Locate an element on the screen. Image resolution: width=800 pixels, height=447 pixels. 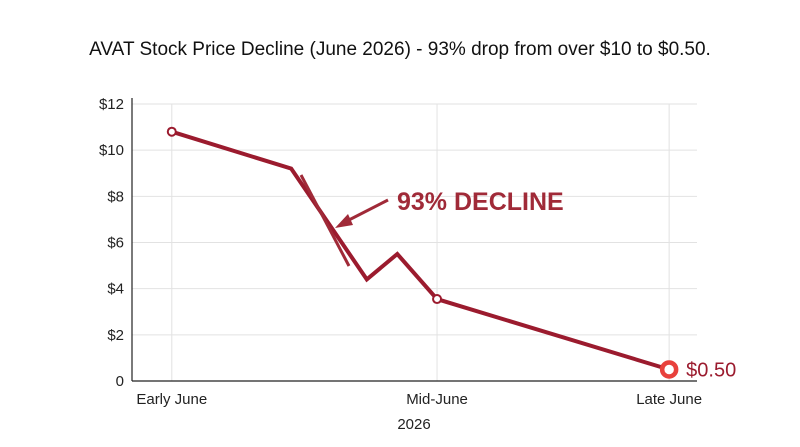
x-tick-label: Early June is located at coordinates (171, 399).